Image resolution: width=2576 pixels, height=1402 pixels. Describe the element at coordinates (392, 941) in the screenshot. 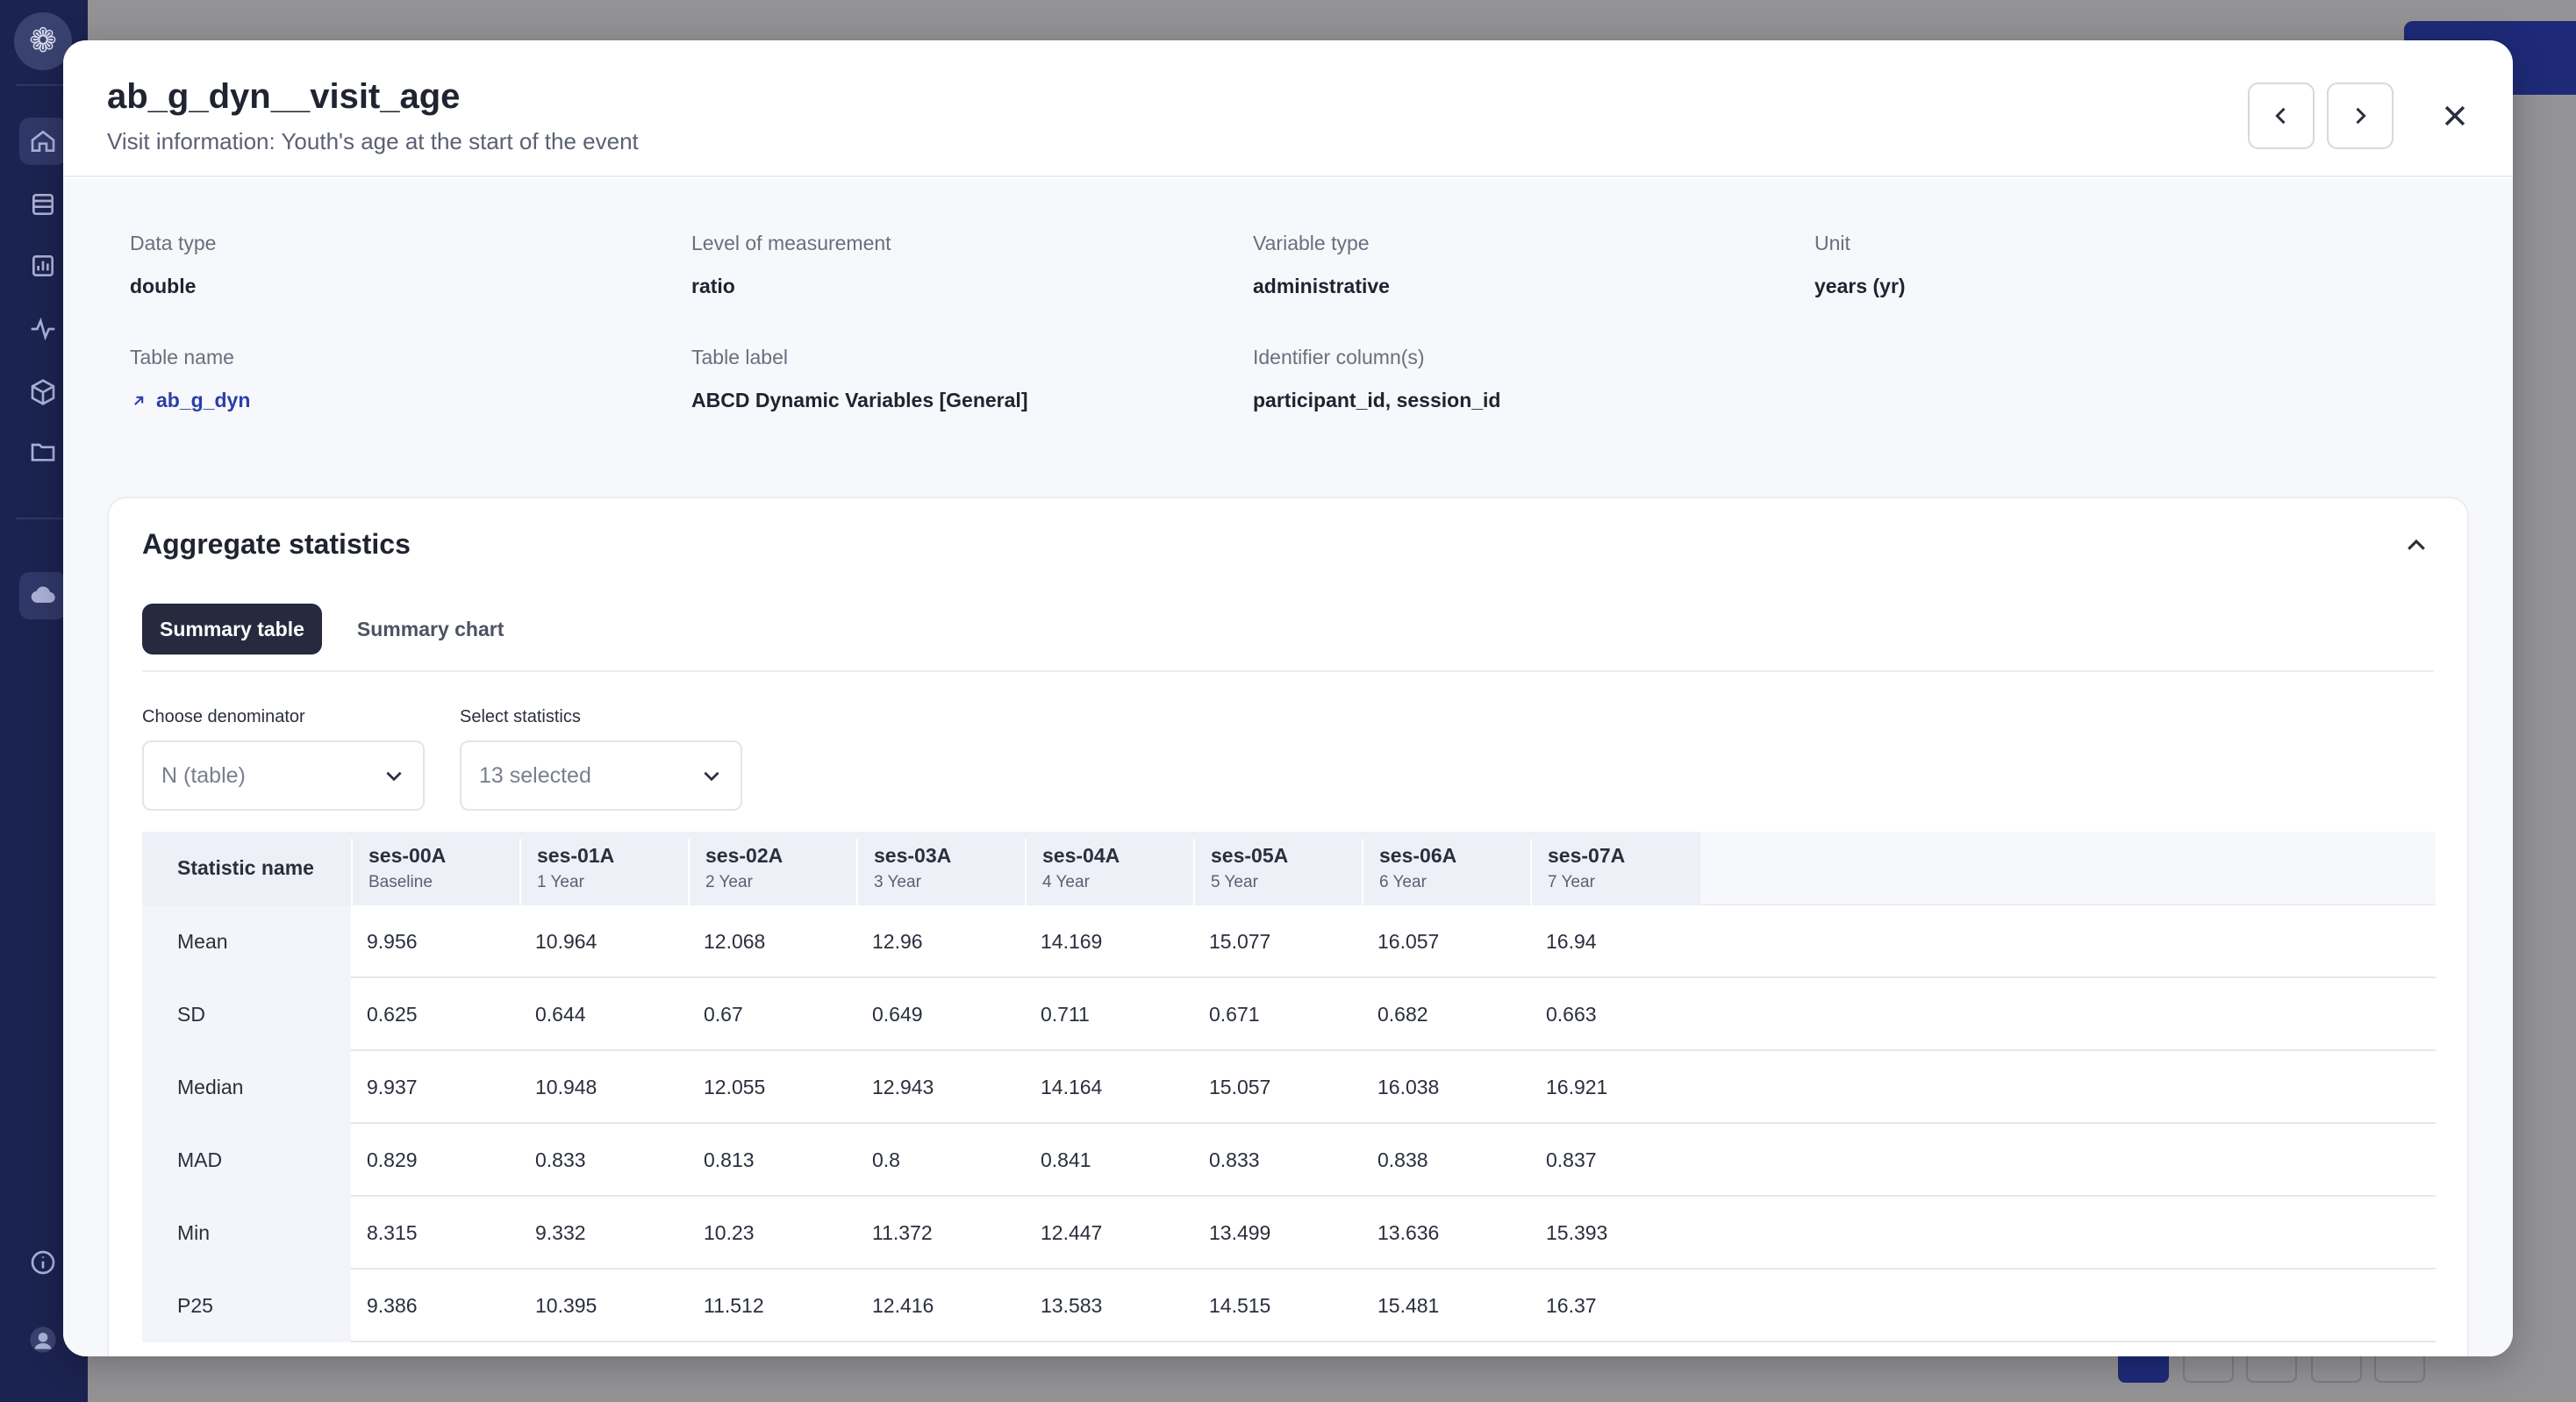

I see `cell: 9.956` at that location.